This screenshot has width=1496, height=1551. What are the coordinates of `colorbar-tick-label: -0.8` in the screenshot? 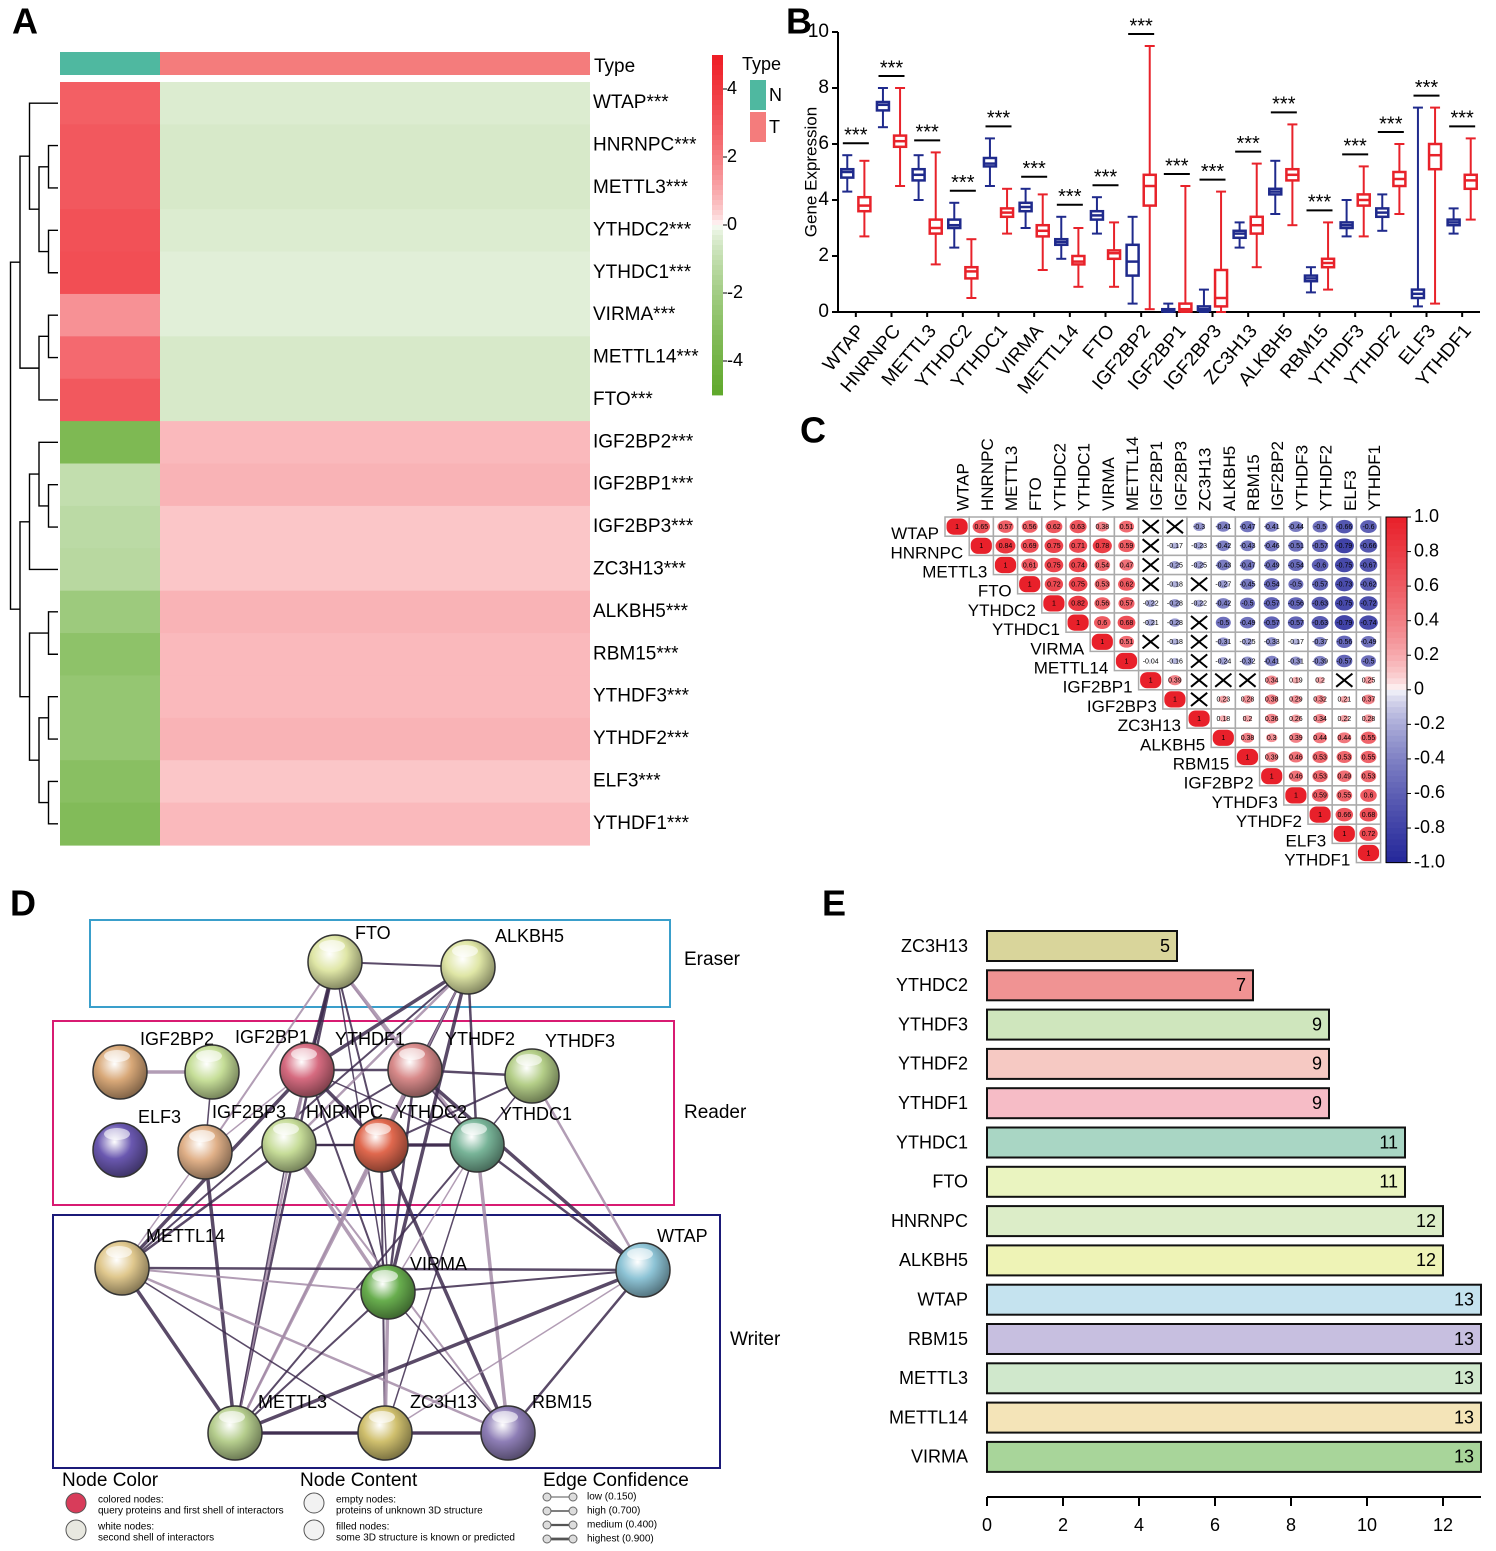 It's located at (1429, 827).